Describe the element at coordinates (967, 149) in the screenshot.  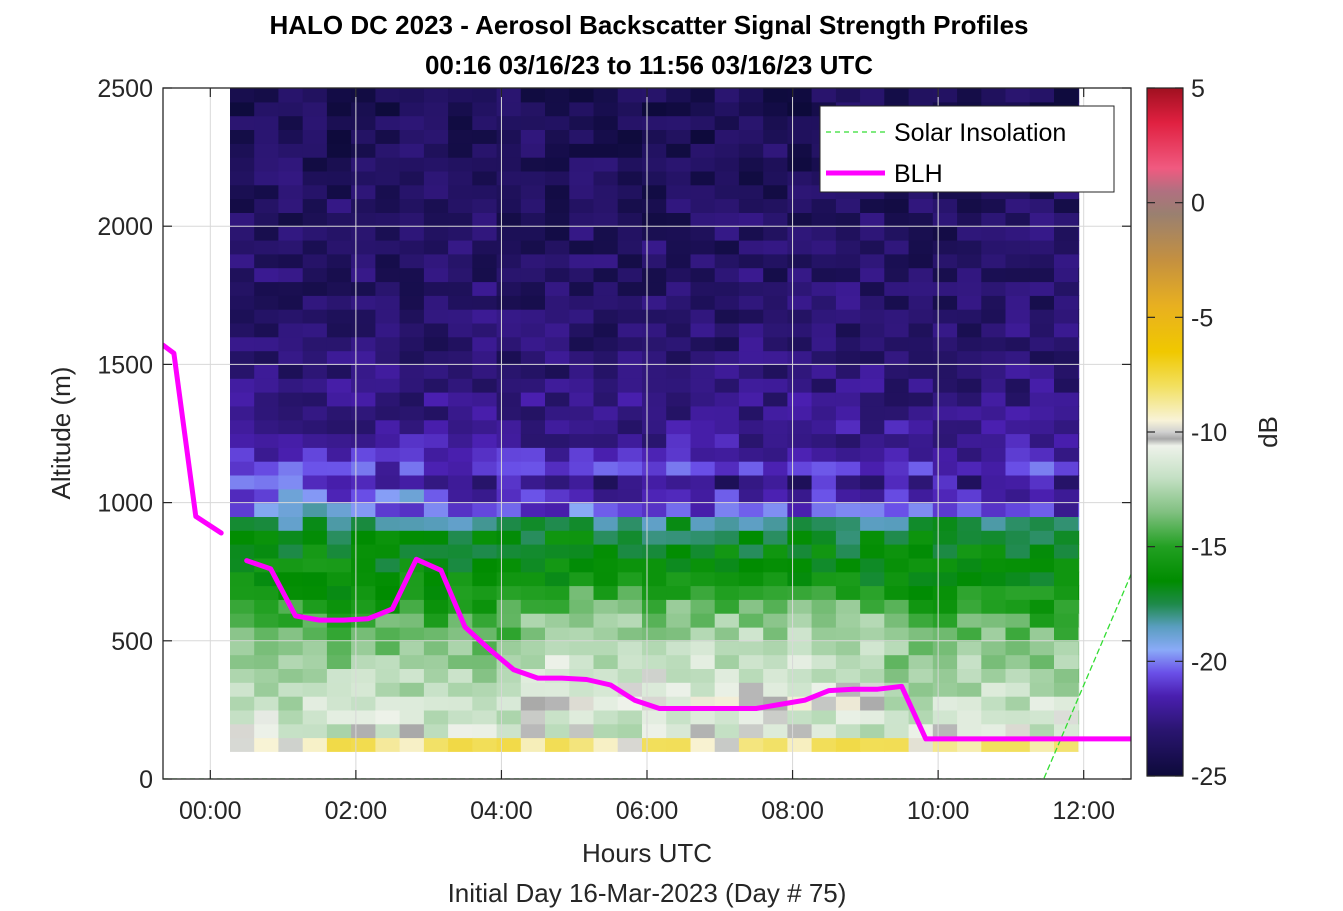
I see `legend: Solar Insolation BLH` at that location.